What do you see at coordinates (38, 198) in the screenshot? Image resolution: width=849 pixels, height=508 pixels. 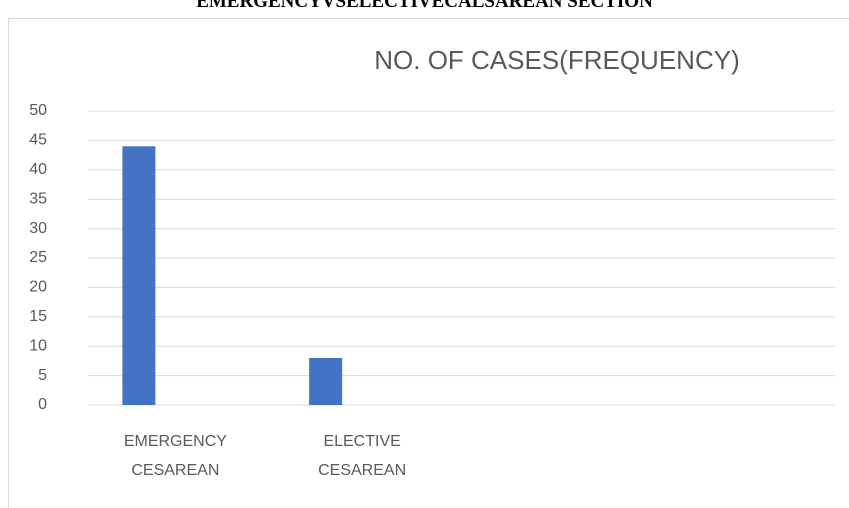 I see `y-tick-label: 35` at bounding box center [38, 198].